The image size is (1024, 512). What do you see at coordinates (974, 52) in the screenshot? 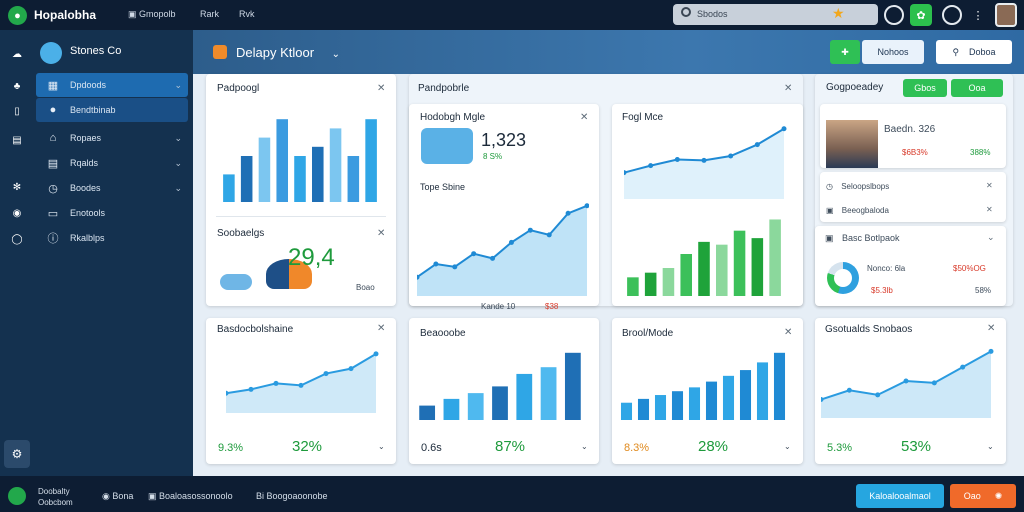
I see `search-button: ⚲ Doboa` at bounding box center [974, 52].